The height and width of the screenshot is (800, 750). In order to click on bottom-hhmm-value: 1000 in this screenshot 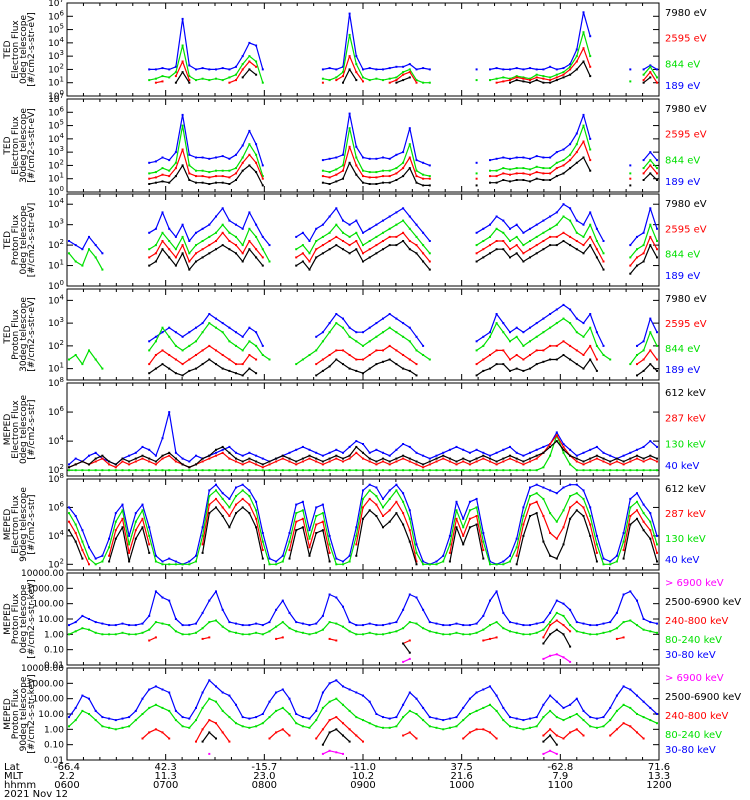, I will do `click(461, 785)`.